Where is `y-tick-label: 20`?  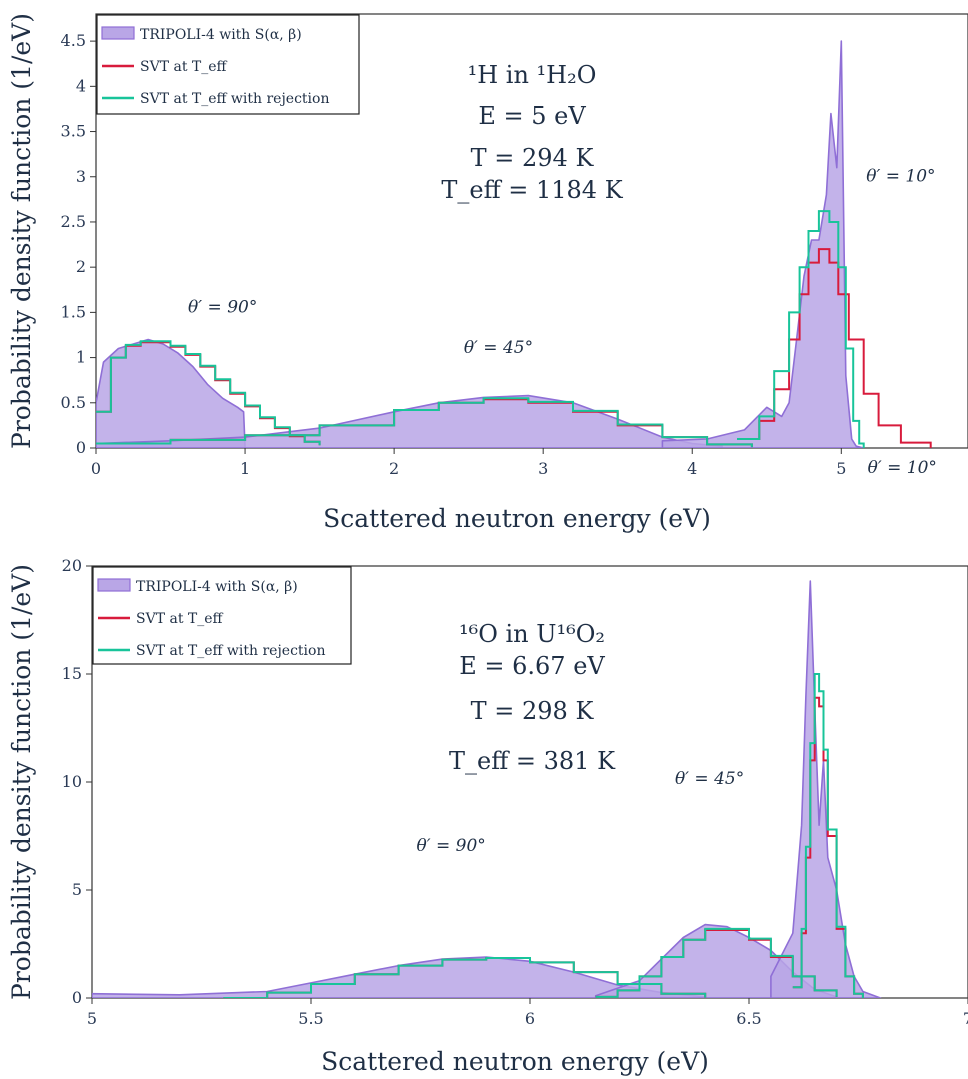 y-tick-label: 20 is located at coordinates (72, 565).